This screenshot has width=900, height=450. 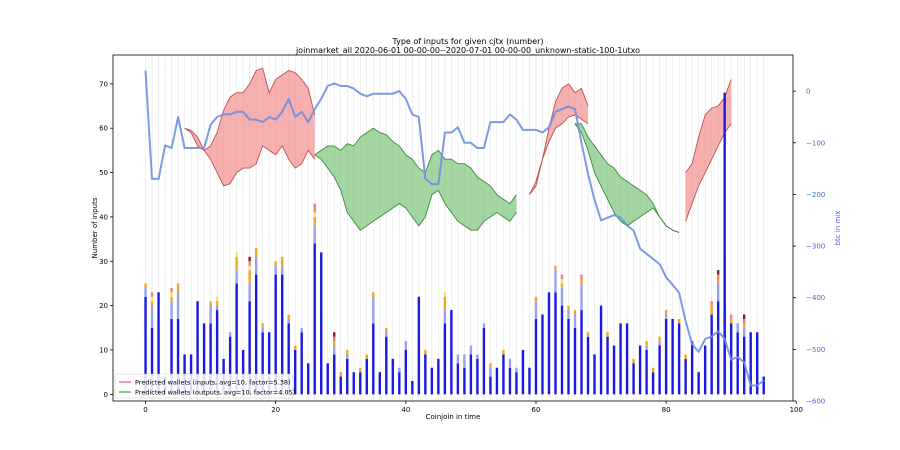 I want to click on y-tick-label: 60, so click(x=103, y=129).